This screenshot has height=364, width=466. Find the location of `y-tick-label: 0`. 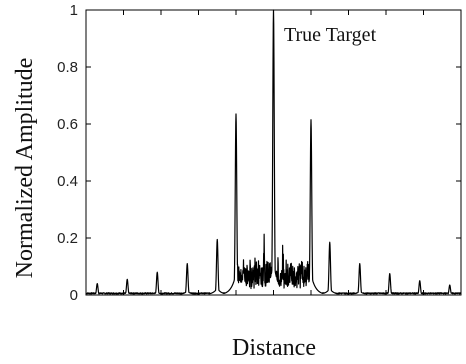

y-tick-label: 0 is located at coordinates (74, 295).